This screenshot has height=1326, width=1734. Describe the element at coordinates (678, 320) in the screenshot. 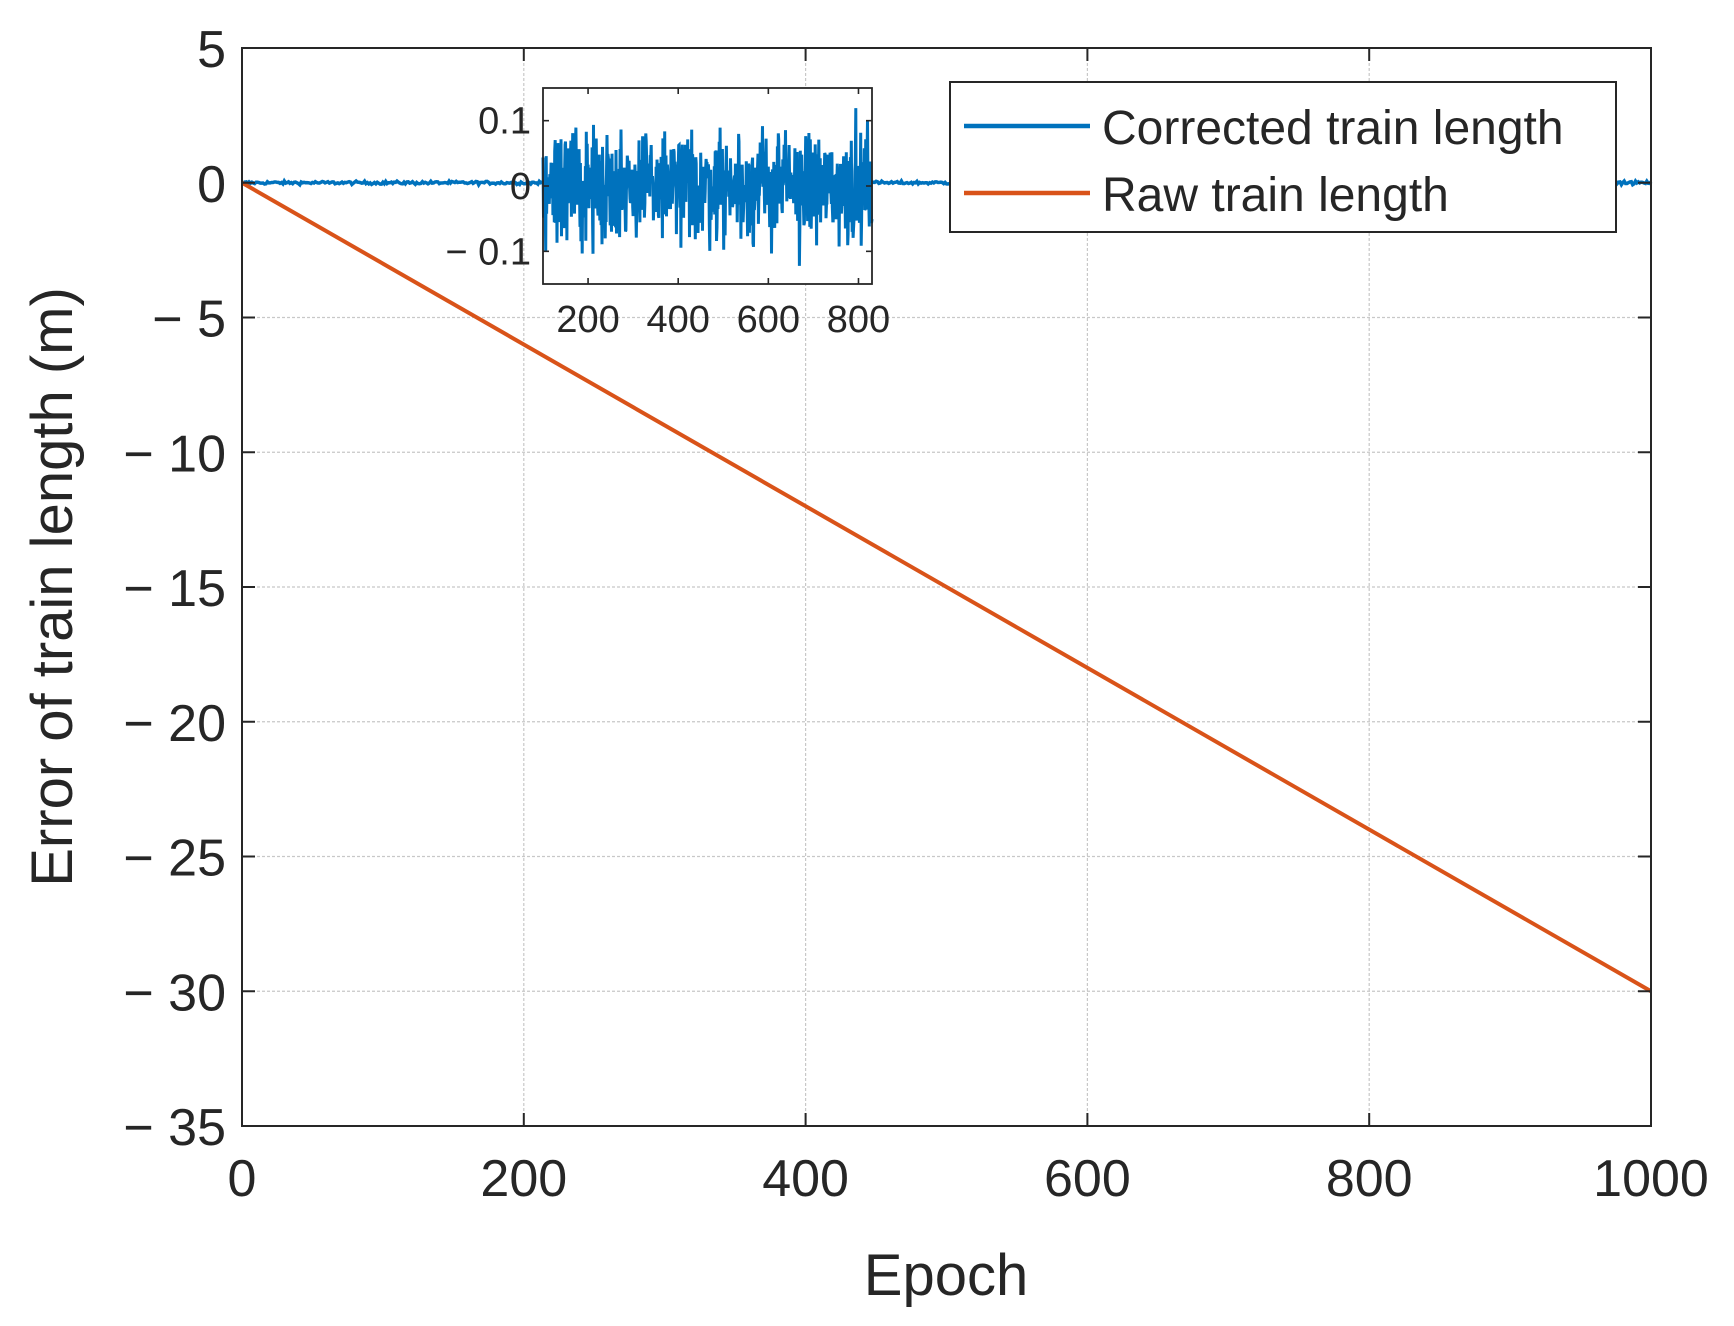

I see `inset-x-tick-label: 400` at that location.